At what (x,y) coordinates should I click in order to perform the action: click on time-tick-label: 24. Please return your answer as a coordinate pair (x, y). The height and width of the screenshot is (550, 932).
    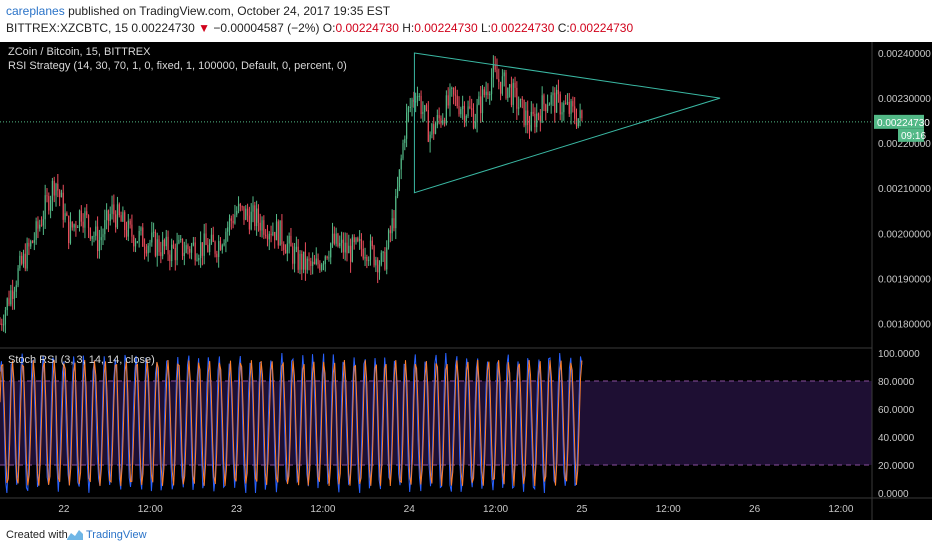
    Looking at the image, I should click on (410, 509).